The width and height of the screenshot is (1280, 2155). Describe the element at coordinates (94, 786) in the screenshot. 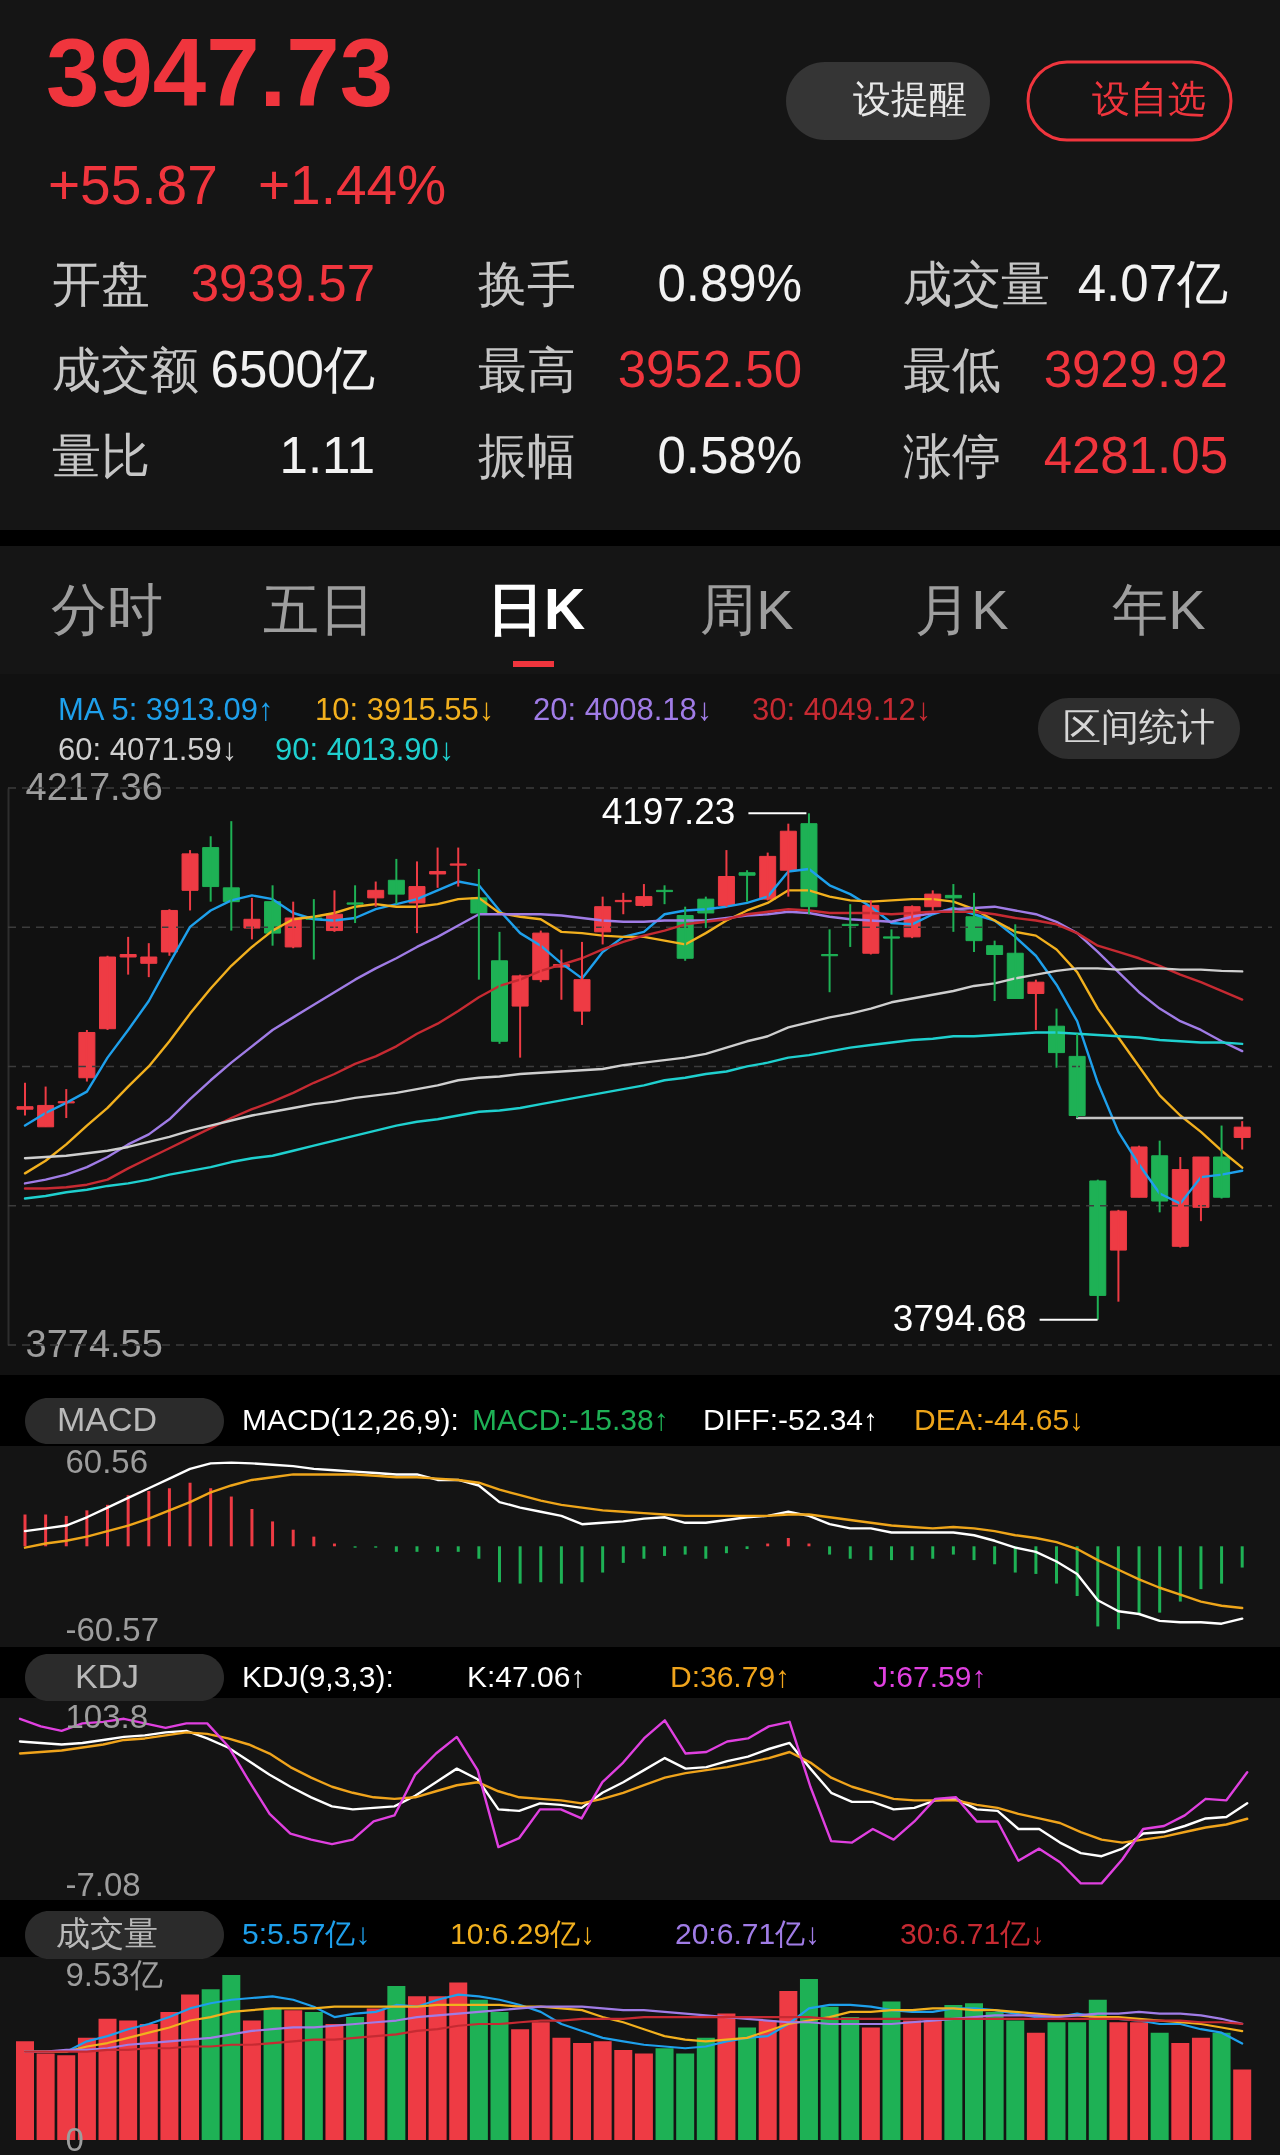

I see `y-tick-label: 4217.36` at that location.